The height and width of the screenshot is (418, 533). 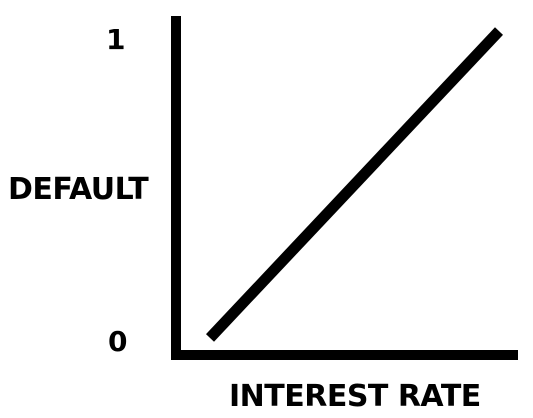 What do you see at coordinates (115, 39) in the screenshot?
I see `y-tick-label-top: 1` at bounding box center [115, 39].